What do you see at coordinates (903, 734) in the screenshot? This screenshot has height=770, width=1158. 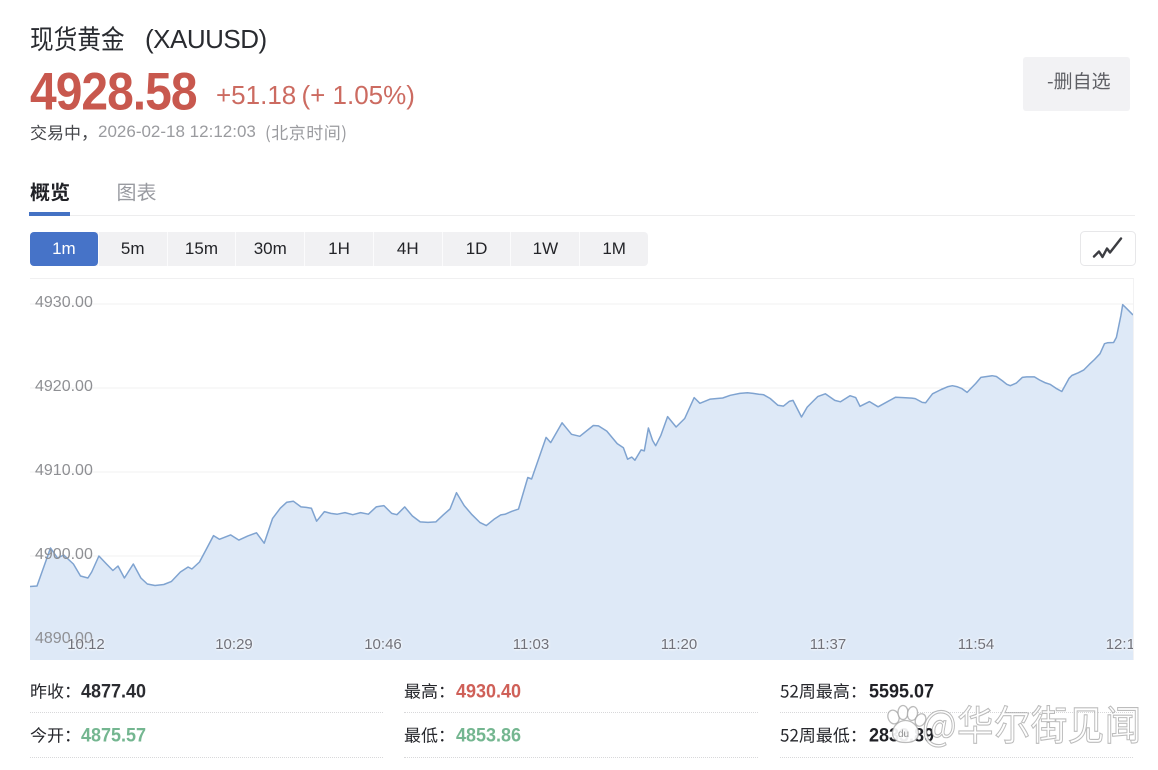 I see `svg-text: du` at bounding box center [903, 734].